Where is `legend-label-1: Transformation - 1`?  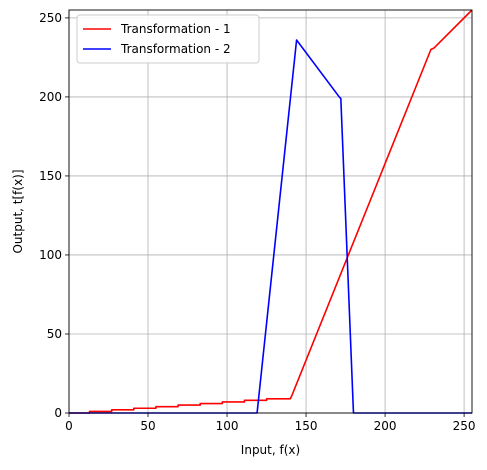 legend-label-1: Transformation - 1 is located at coordinates (175, 29).